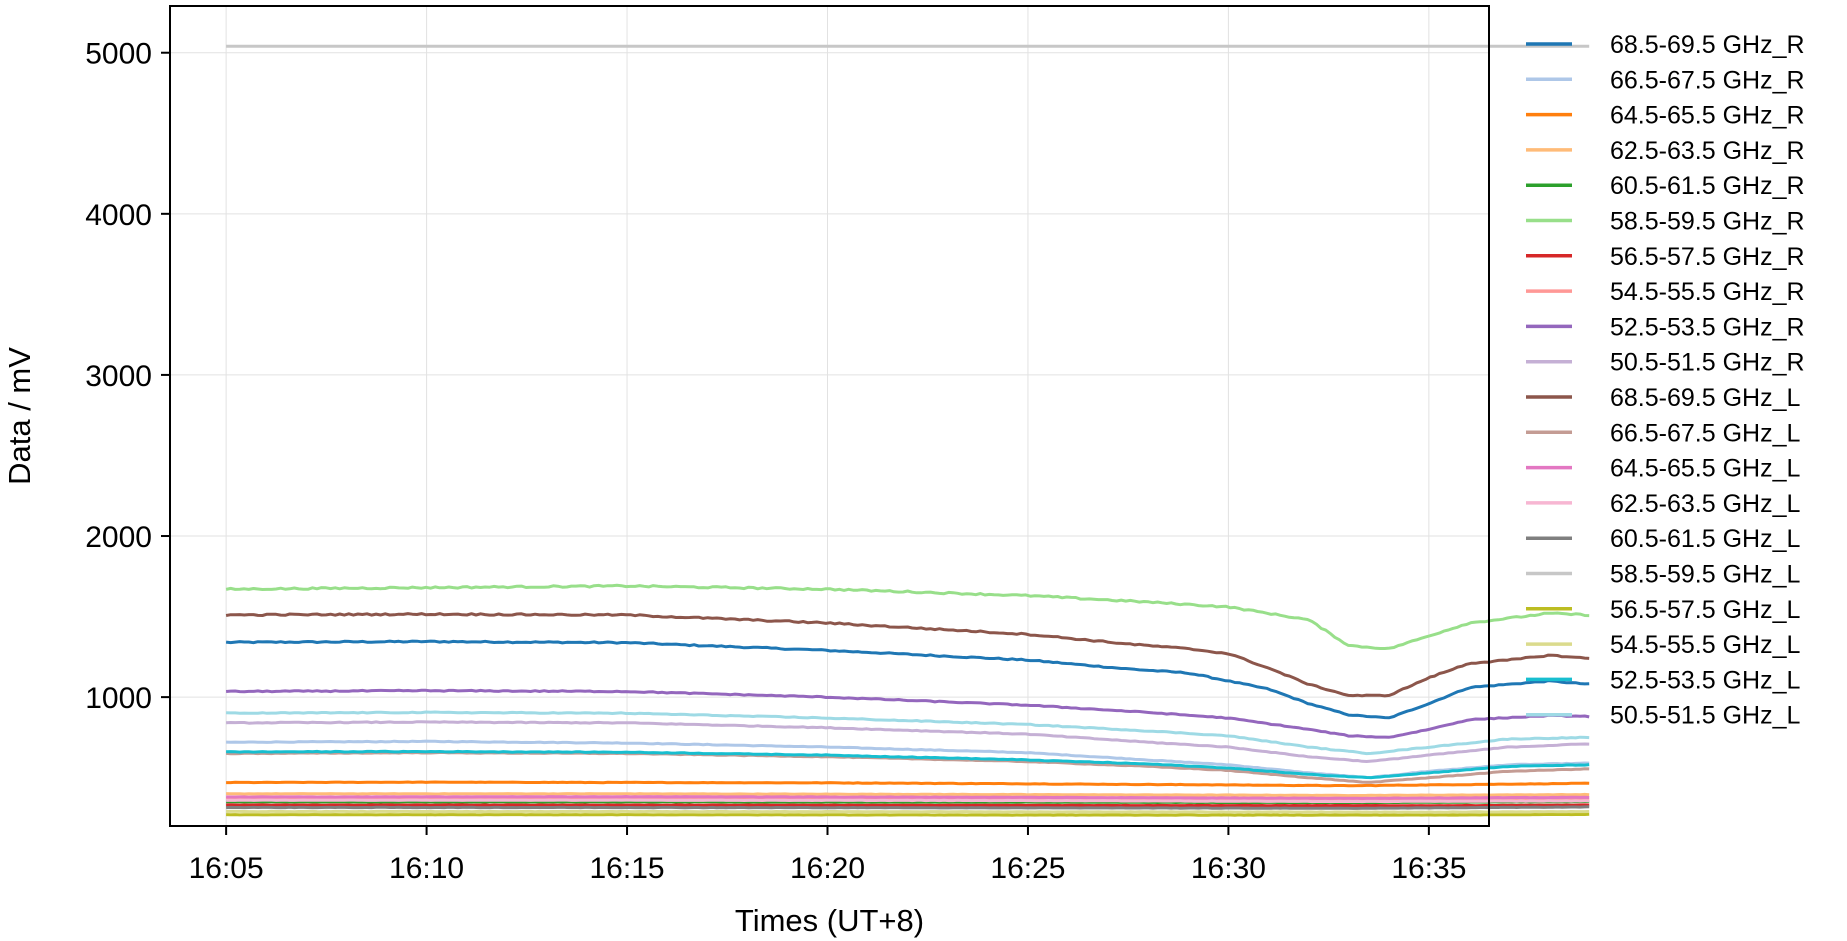 This screenshot has width=1847, height=941. I want to click on legend-entry: 56.5-57.5 GHz_R, so click(1665, 257).